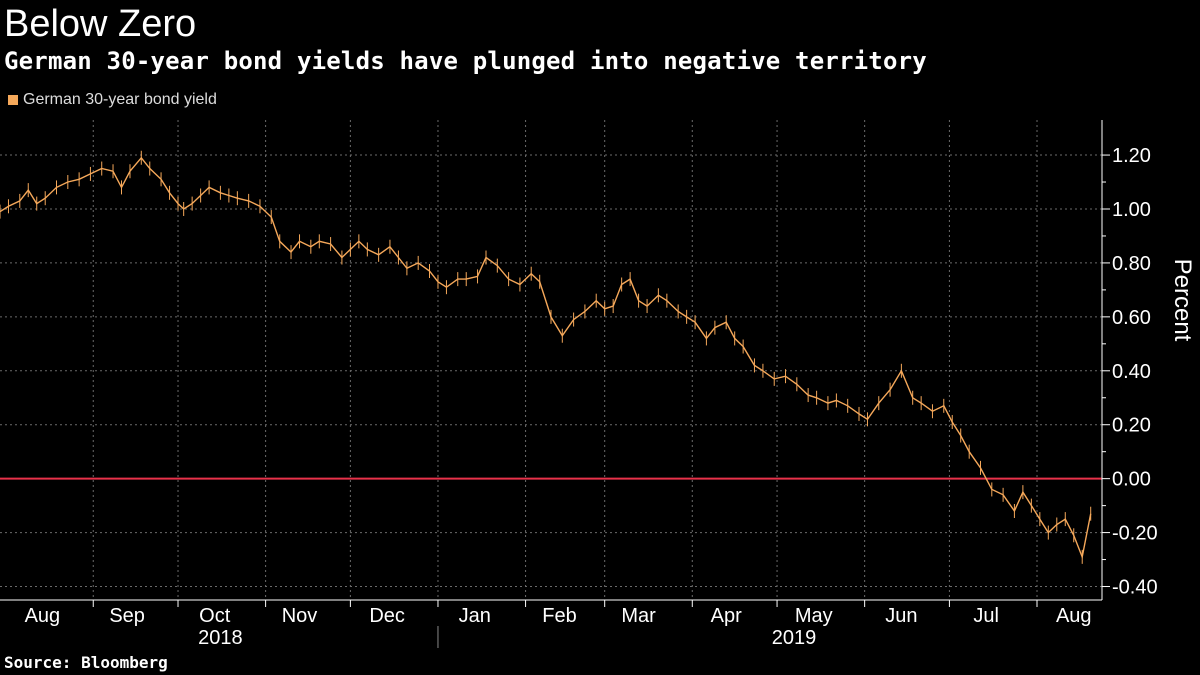 This screenshot has width=1200, height=675. I want to click on x-tick-label: Feb, so click(559, 616).